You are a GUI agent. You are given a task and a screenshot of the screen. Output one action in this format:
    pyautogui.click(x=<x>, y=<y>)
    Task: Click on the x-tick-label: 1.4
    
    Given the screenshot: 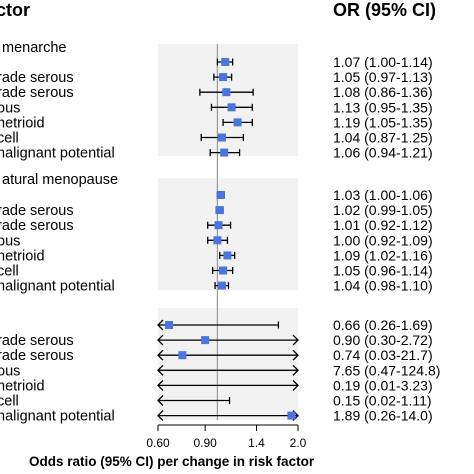 What is the action you would take?
    pyautogui.click(x=256, y=443)
    